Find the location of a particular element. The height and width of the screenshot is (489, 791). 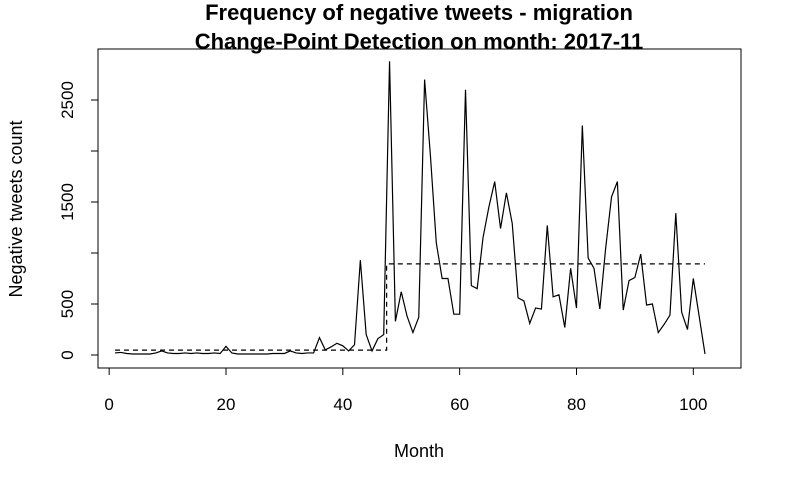

y-tick-label-2500: 2500 is located at coordinates (67, 100).